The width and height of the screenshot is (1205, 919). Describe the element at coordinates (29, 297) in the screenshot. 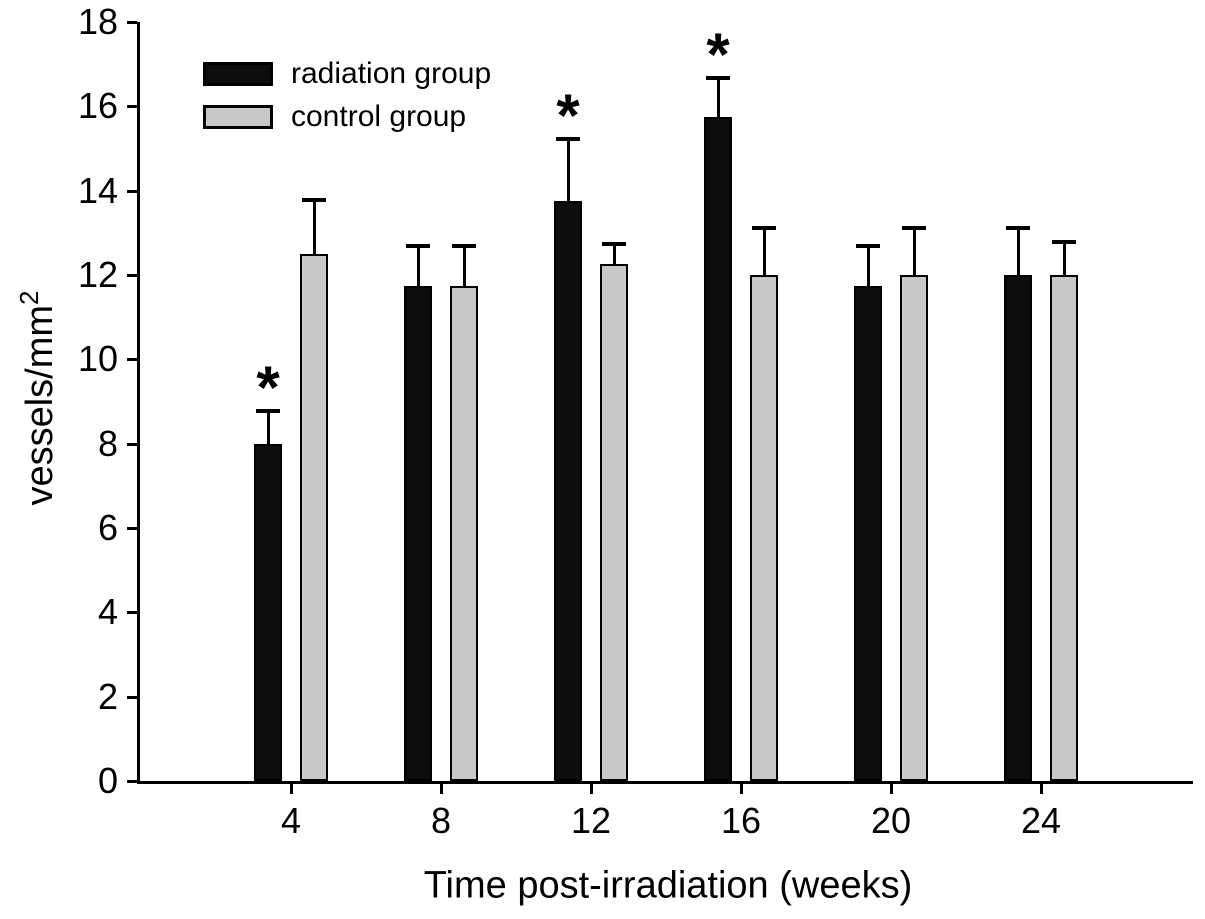

I see `y-axis-title-superscript: 2` at that location.